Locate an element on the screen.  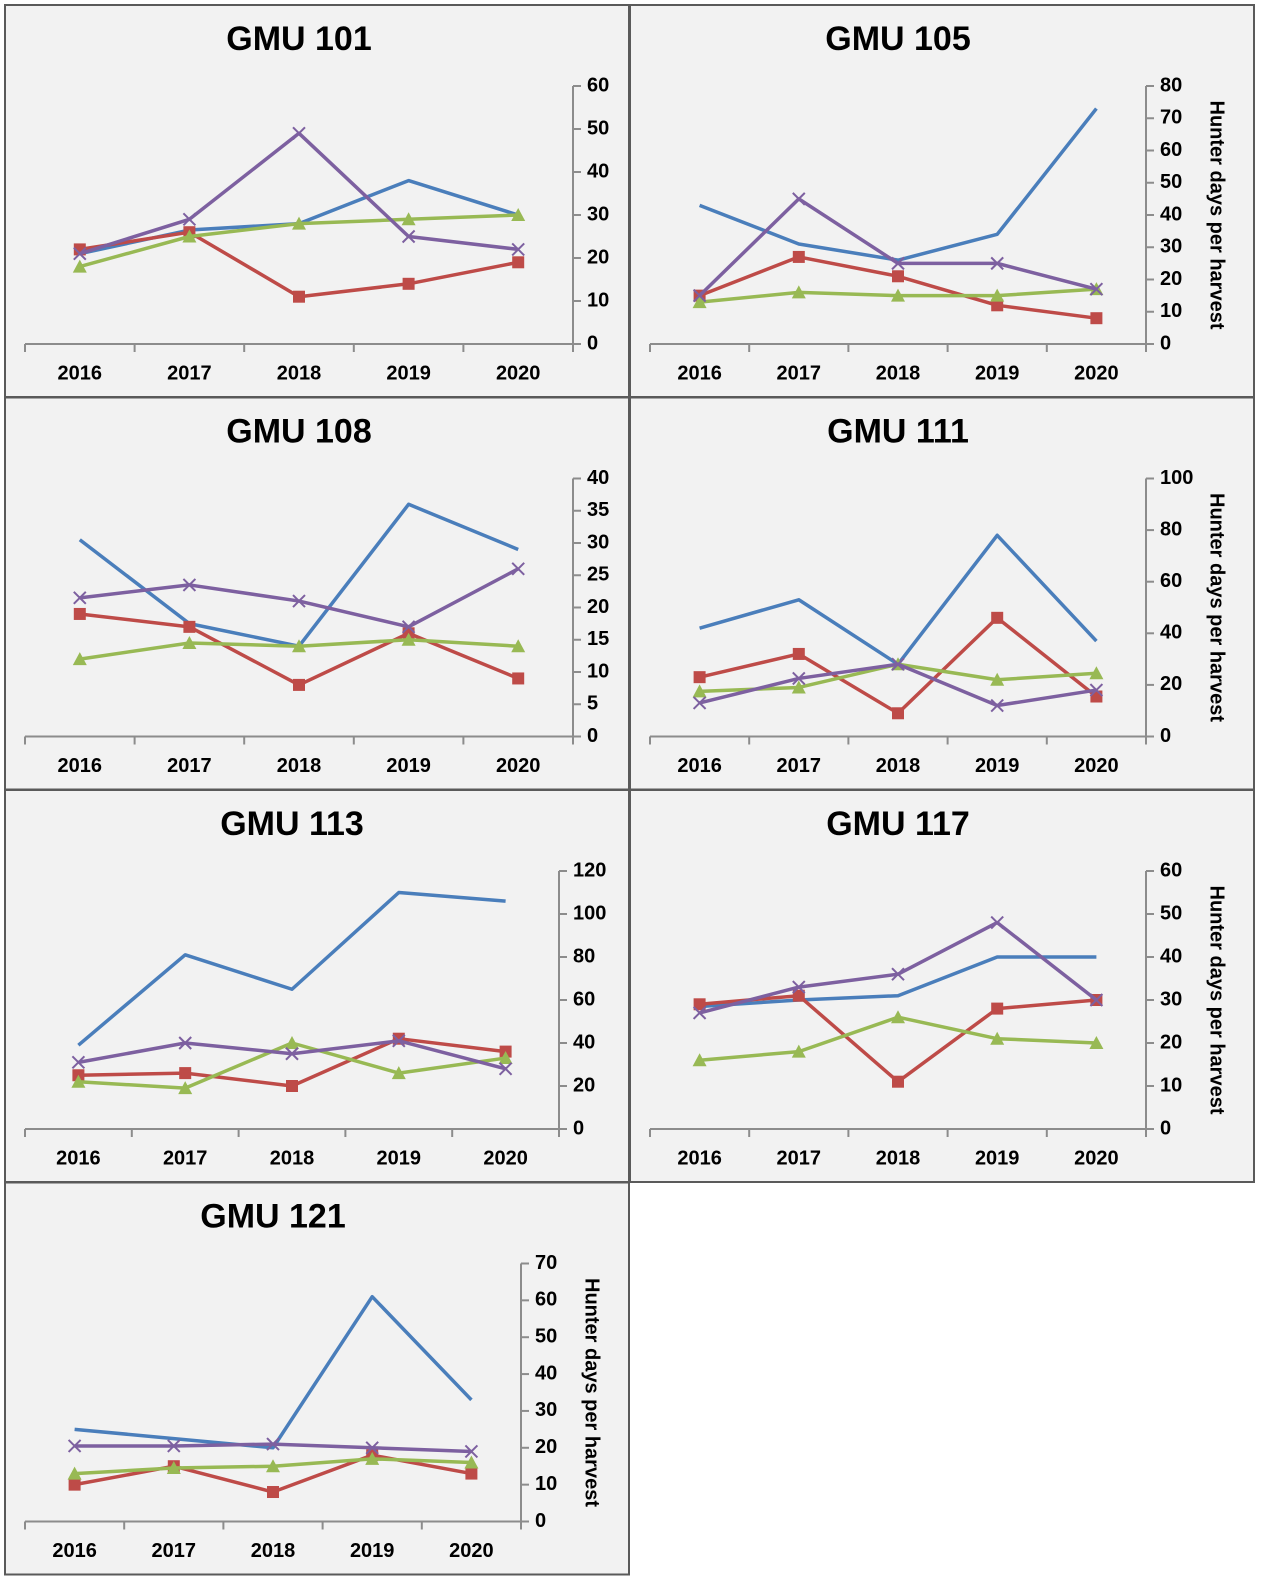
y-tick-label: 50 is located at coordinates (598, 128).